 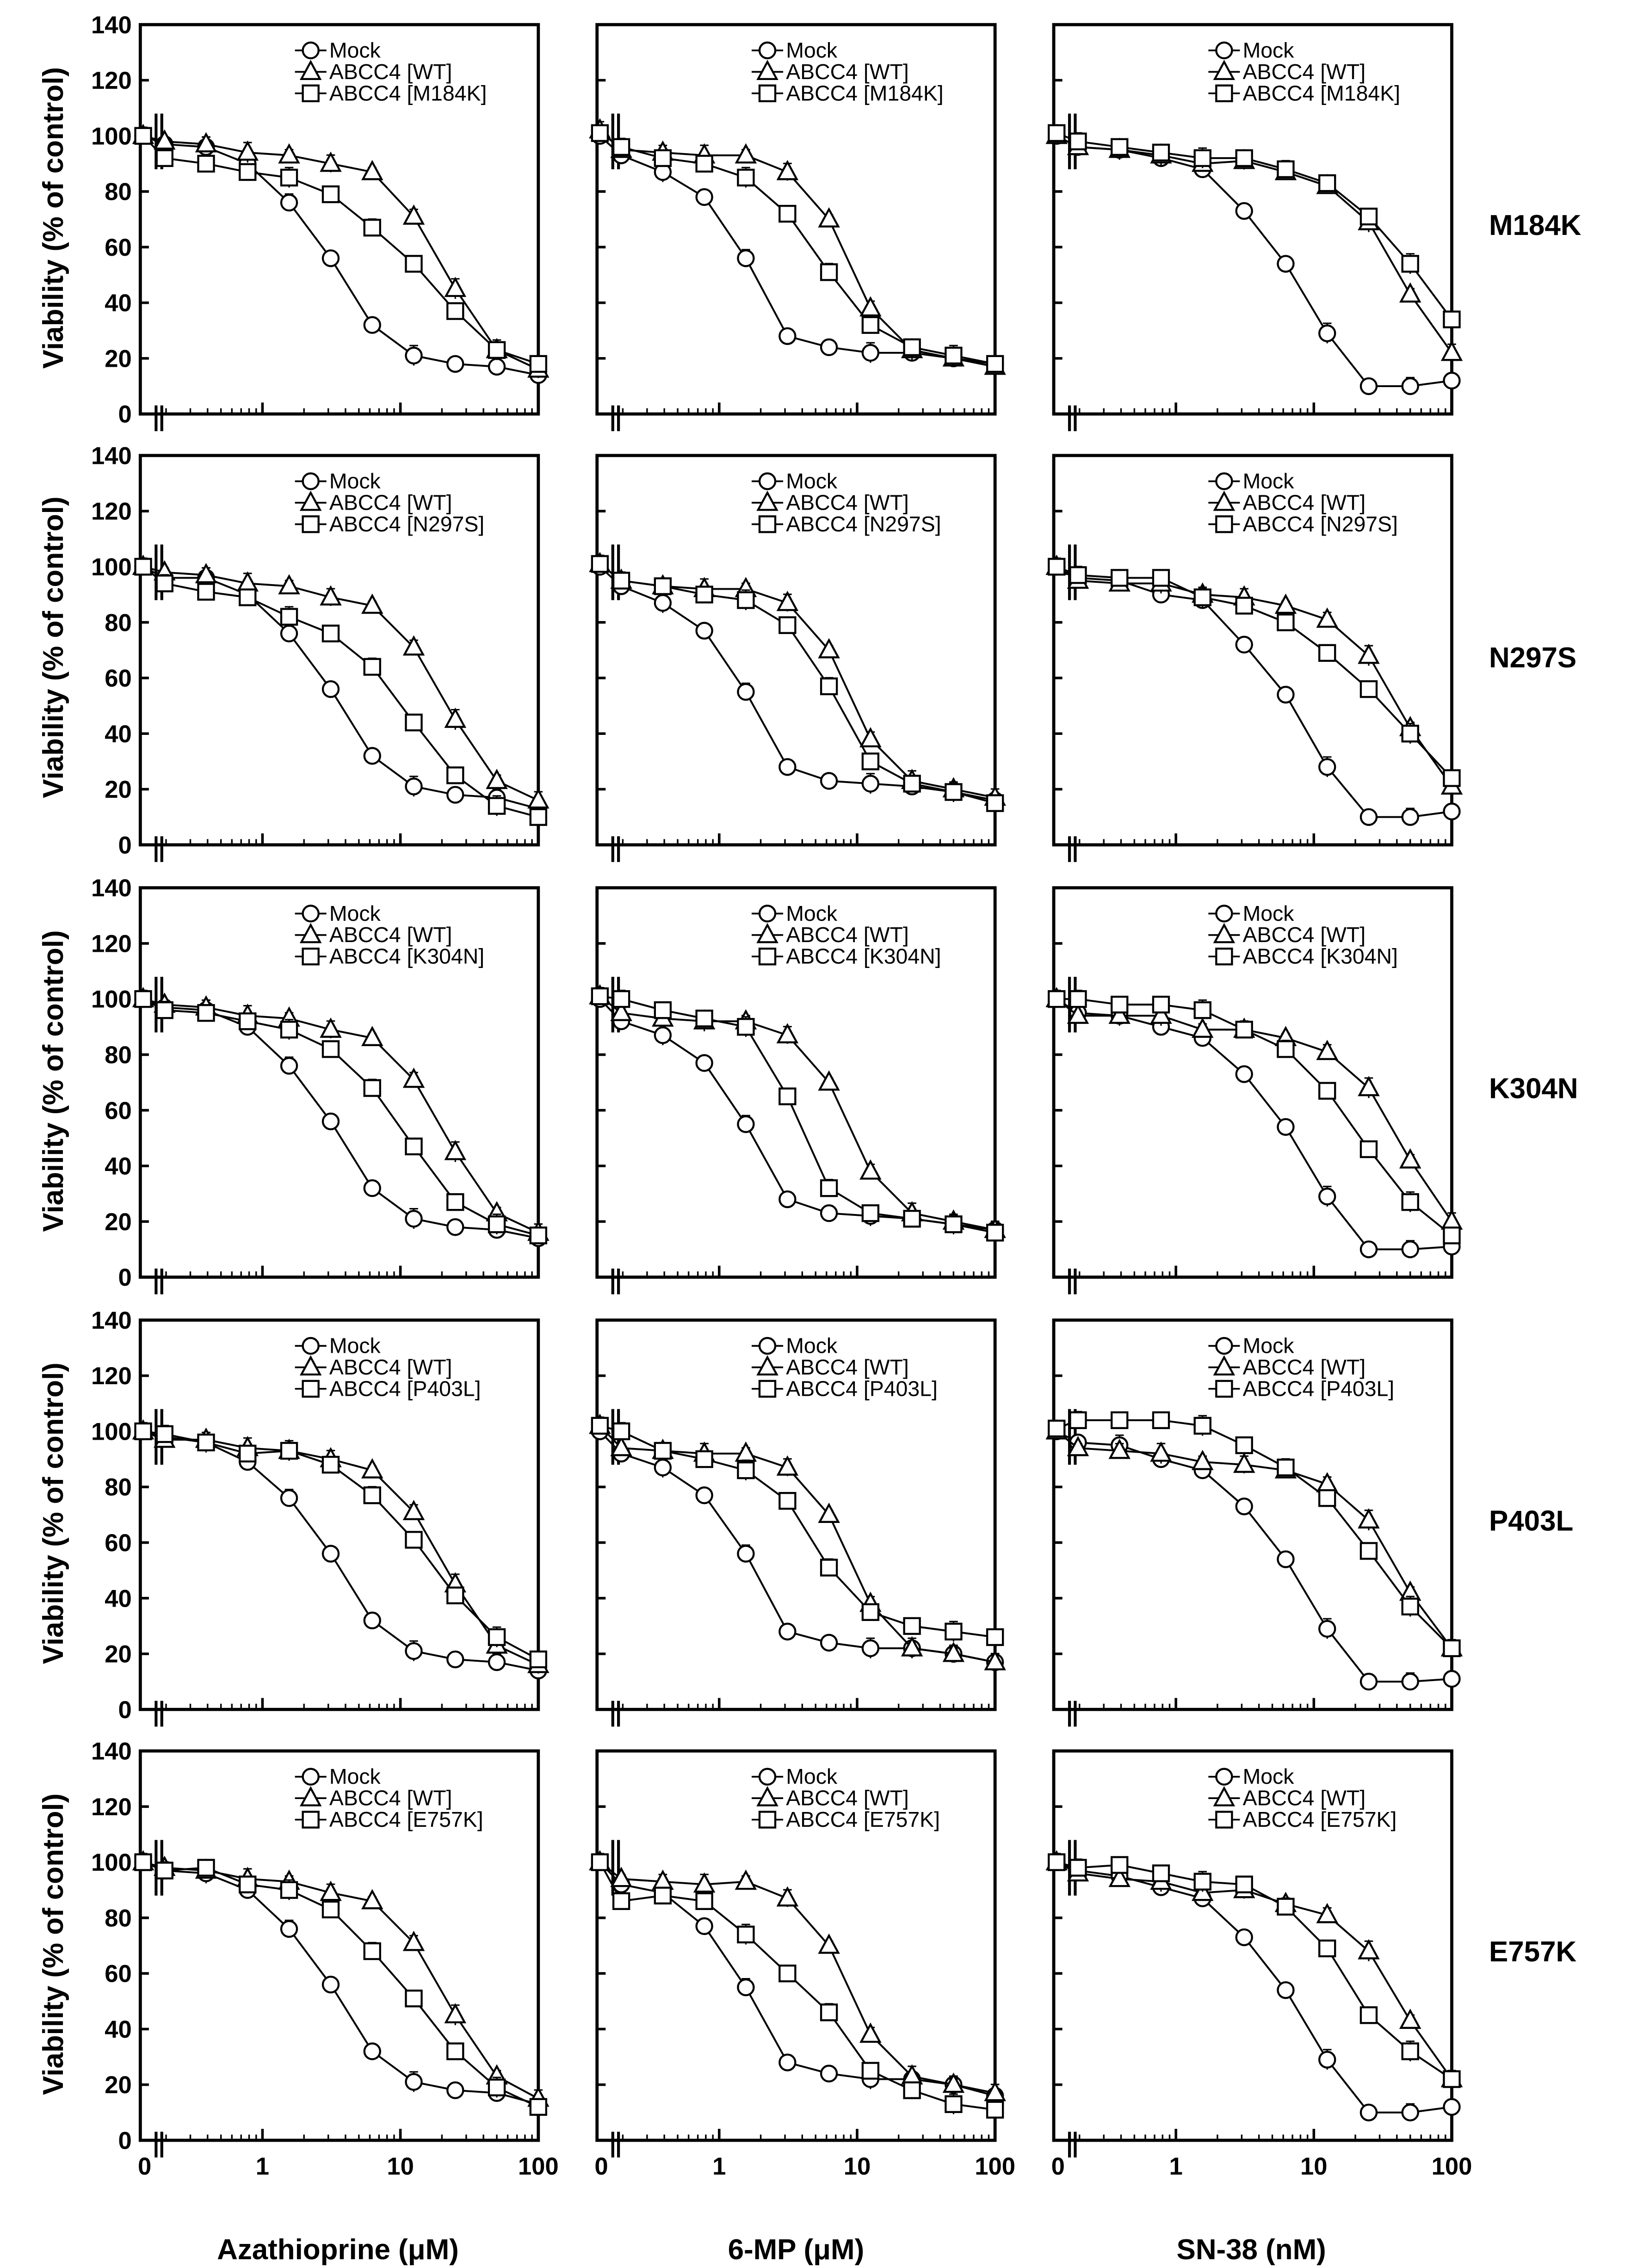 I want to click on panel-sn38-n297s-legend-label: Mock, so click(x=1269, y=481).